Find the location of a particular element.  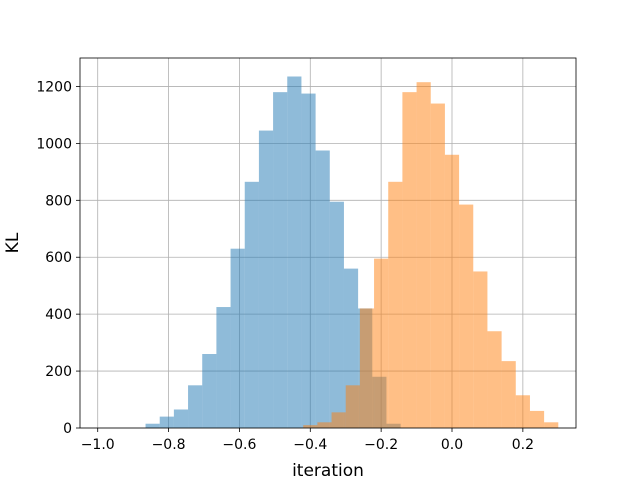

x-tick-label: −0.4 is located at coordinates (310, 445).